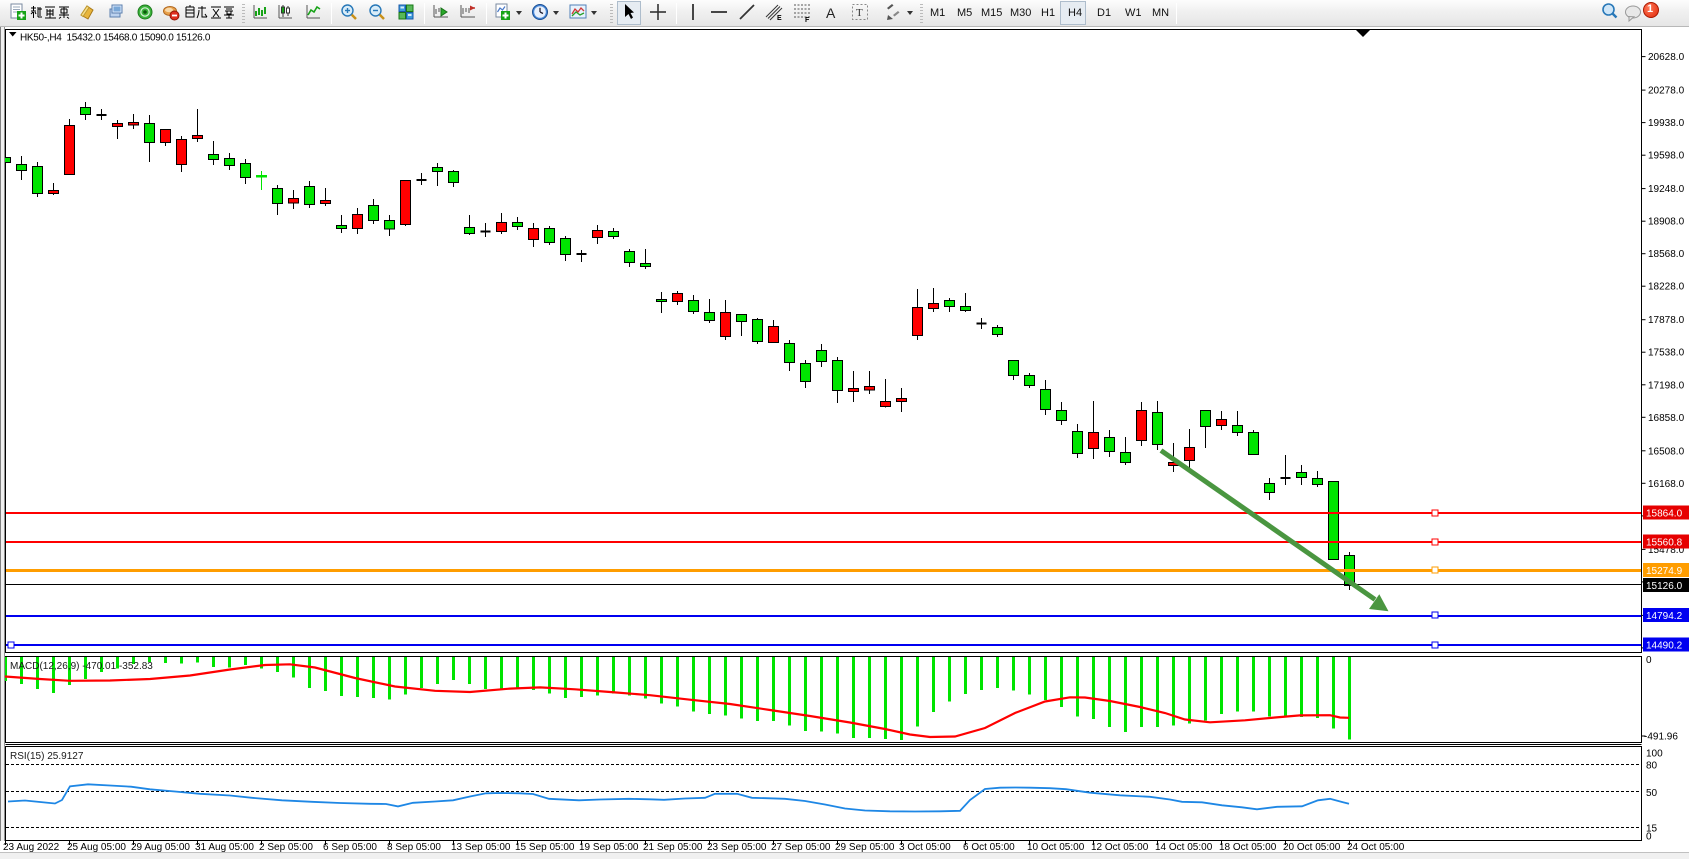 The width and height of the screenshot is (1689, 859). I want to click on svg-text: 10 Oct 05:00, so click(1056, 847).